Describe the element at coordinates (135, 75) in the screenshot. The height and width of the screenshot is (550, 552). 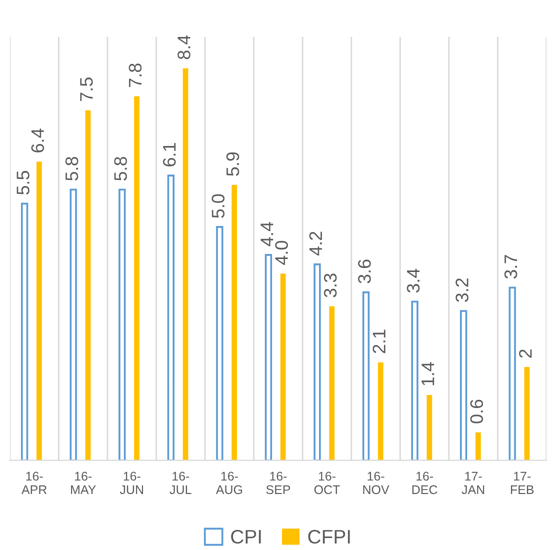
I see `data-label: 7.8` at that location.